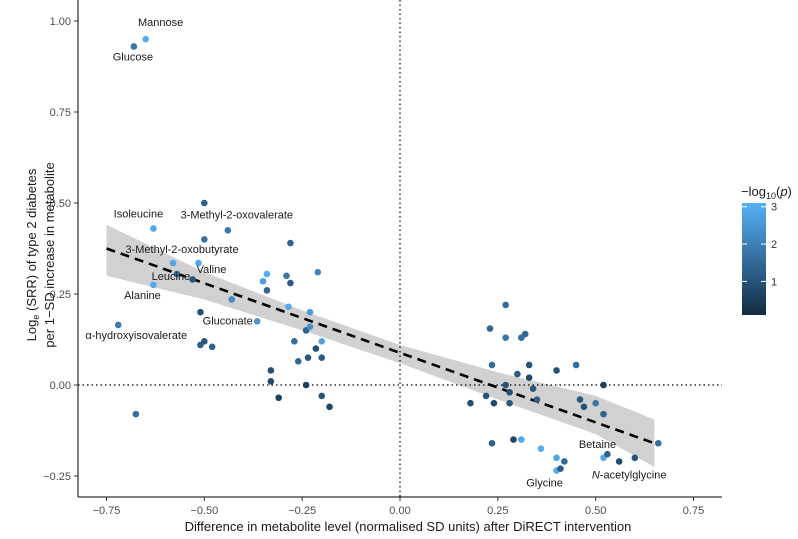 Image resolution: width=798 pixels, height=539 pixels. I want to click on y-tick-label: 0.50, so click(60, 204).